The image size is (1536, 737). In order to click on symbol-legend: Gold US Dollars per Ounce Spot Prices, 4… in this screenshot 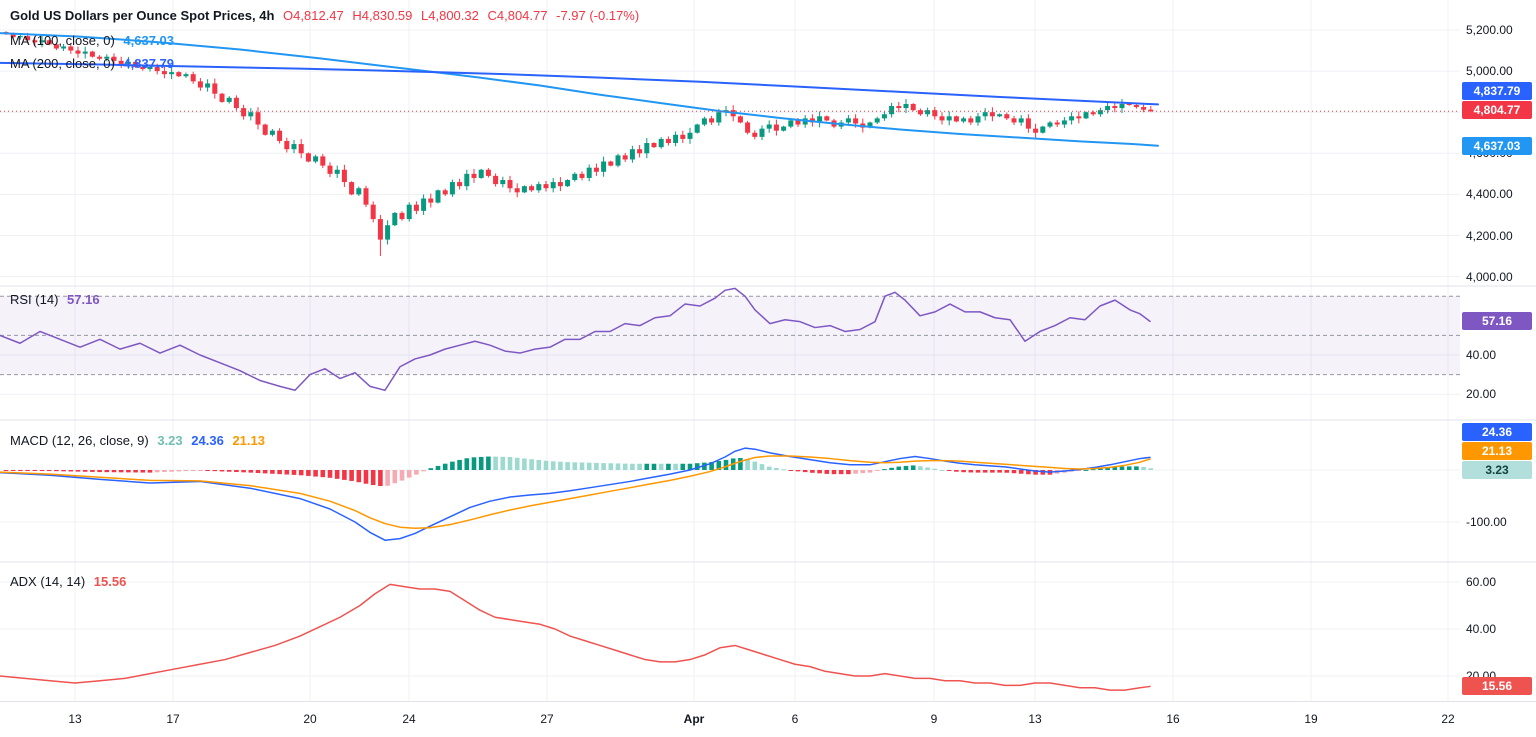, I will do `click(327, 15)`.